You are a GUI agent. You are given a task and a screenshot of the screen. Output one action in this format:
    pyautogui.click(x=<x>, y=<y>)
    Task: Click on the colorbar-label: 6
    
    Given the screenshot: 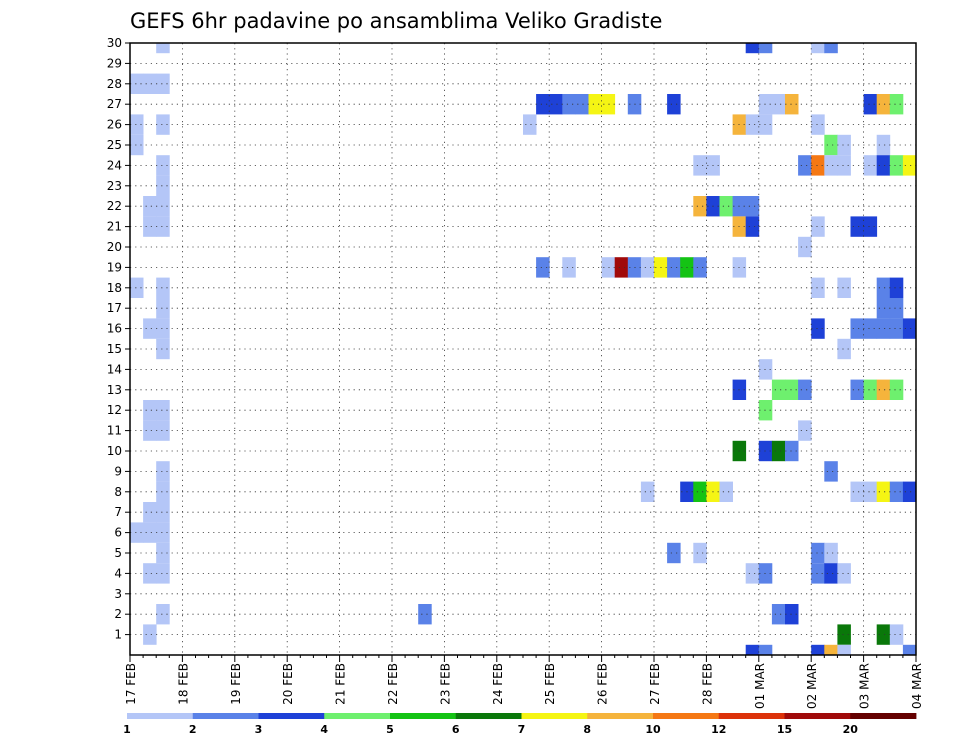 What is the action you would take?
    pyautogui.click(x=456, y=729)
    